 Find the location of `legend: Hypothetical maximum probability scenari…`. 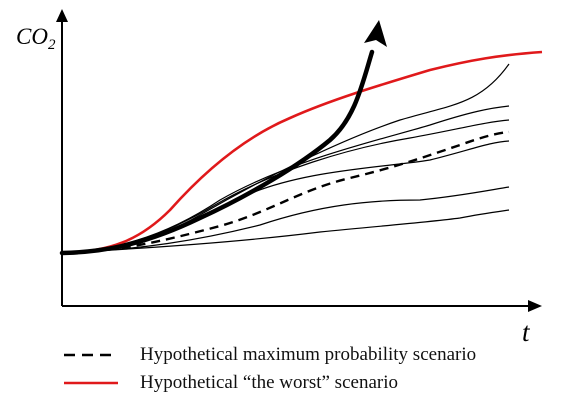

legend: Hypothetical maximum probability scenari… is located at coordinates (312, 369).